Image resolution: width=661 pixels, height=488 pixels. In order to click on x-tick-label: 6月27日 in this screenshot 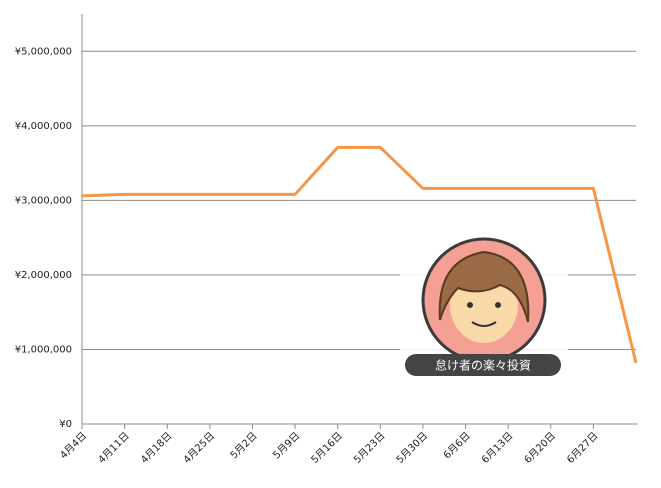, I will do `click(582, 448)`.